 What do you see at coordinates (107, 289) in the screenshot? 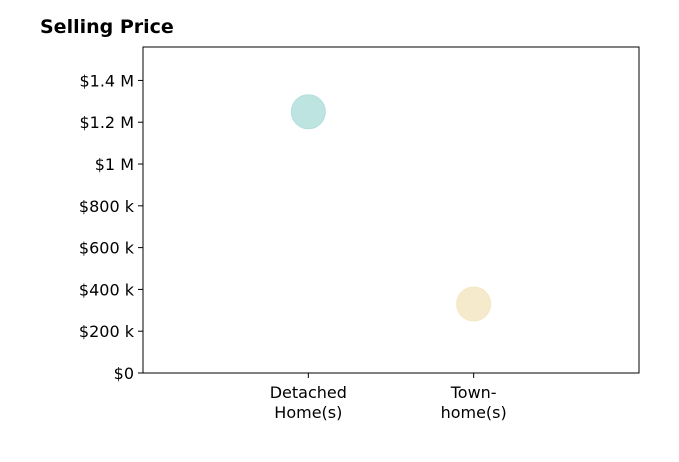
I see `y-tick-label: $400 k` at bounding box center [107, 289].